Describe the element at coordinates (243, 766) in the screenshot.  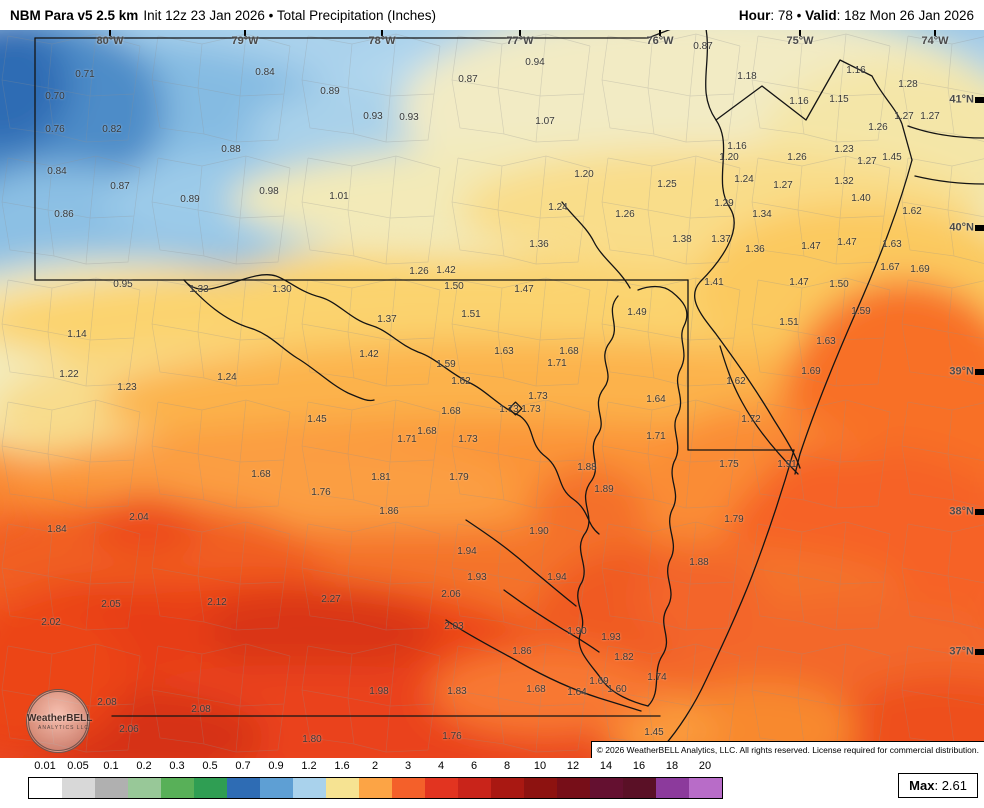
I see `colorbar-tick-label: 0.7` at that location.